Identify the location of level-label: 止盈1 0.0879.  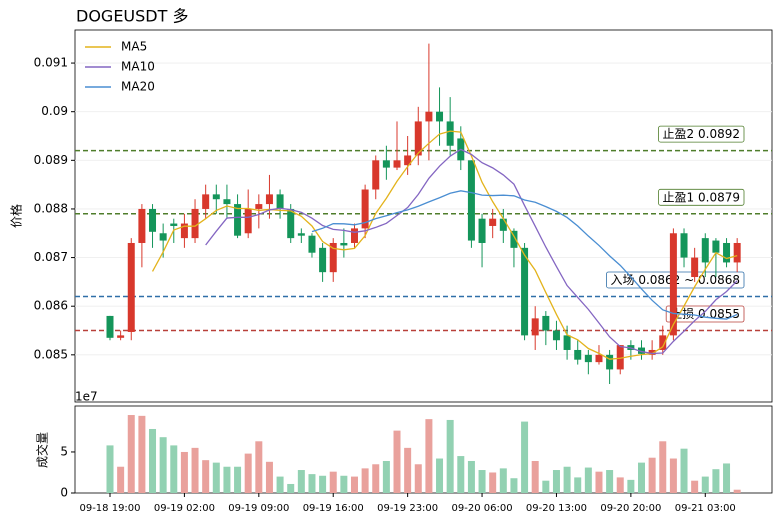
(701, 197).